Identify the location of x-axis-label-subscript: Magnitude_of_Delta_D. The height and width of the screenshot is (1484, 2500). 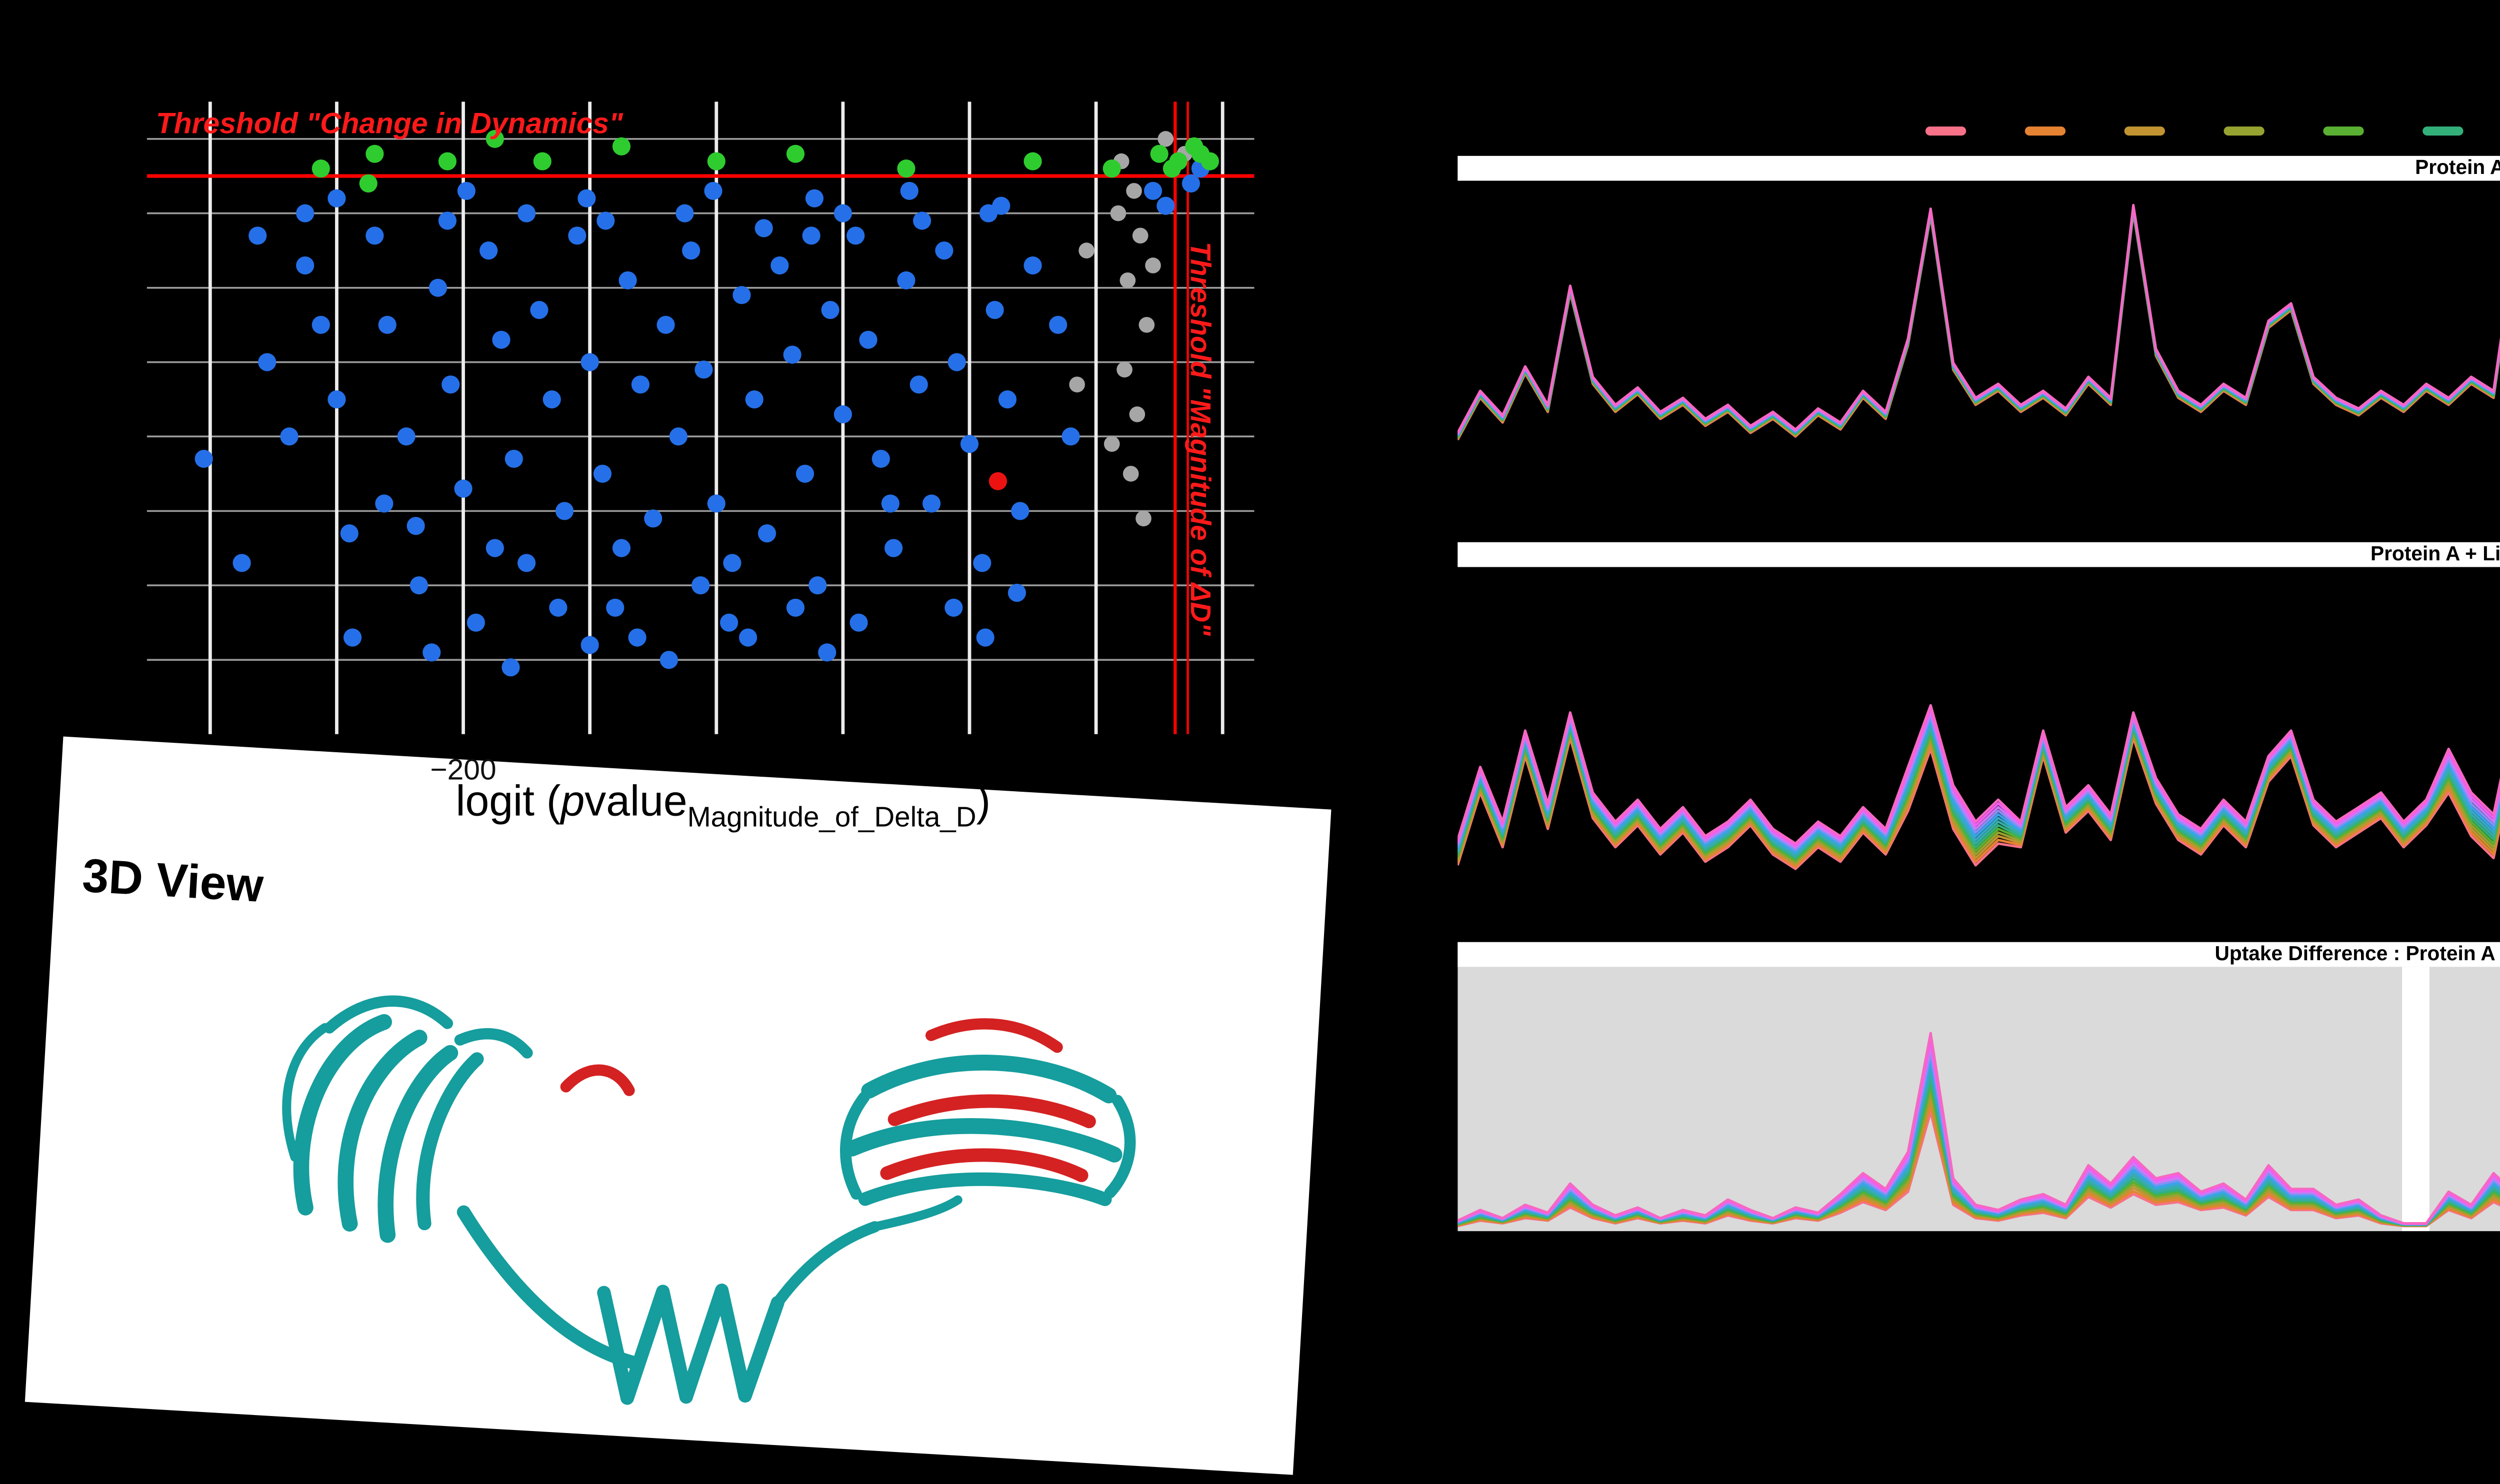
(831, 817).